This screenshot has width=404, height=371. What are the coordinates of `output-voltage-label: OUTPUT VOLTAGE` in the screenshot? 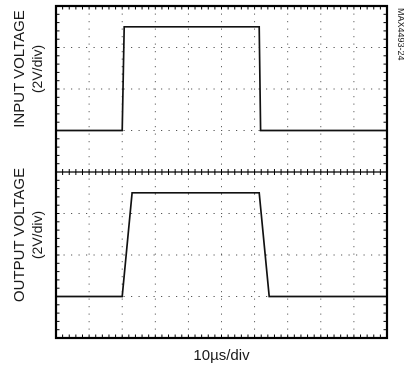 It's located at (19, 235).